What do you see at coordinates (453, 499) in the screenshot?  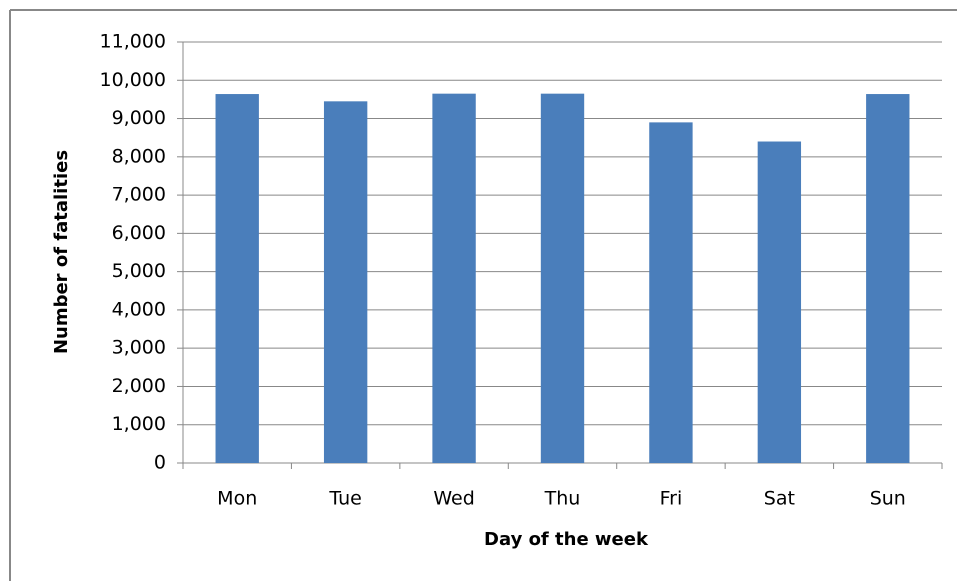 I see `x-tick-label: Wed` at bounding box center [453, 499].